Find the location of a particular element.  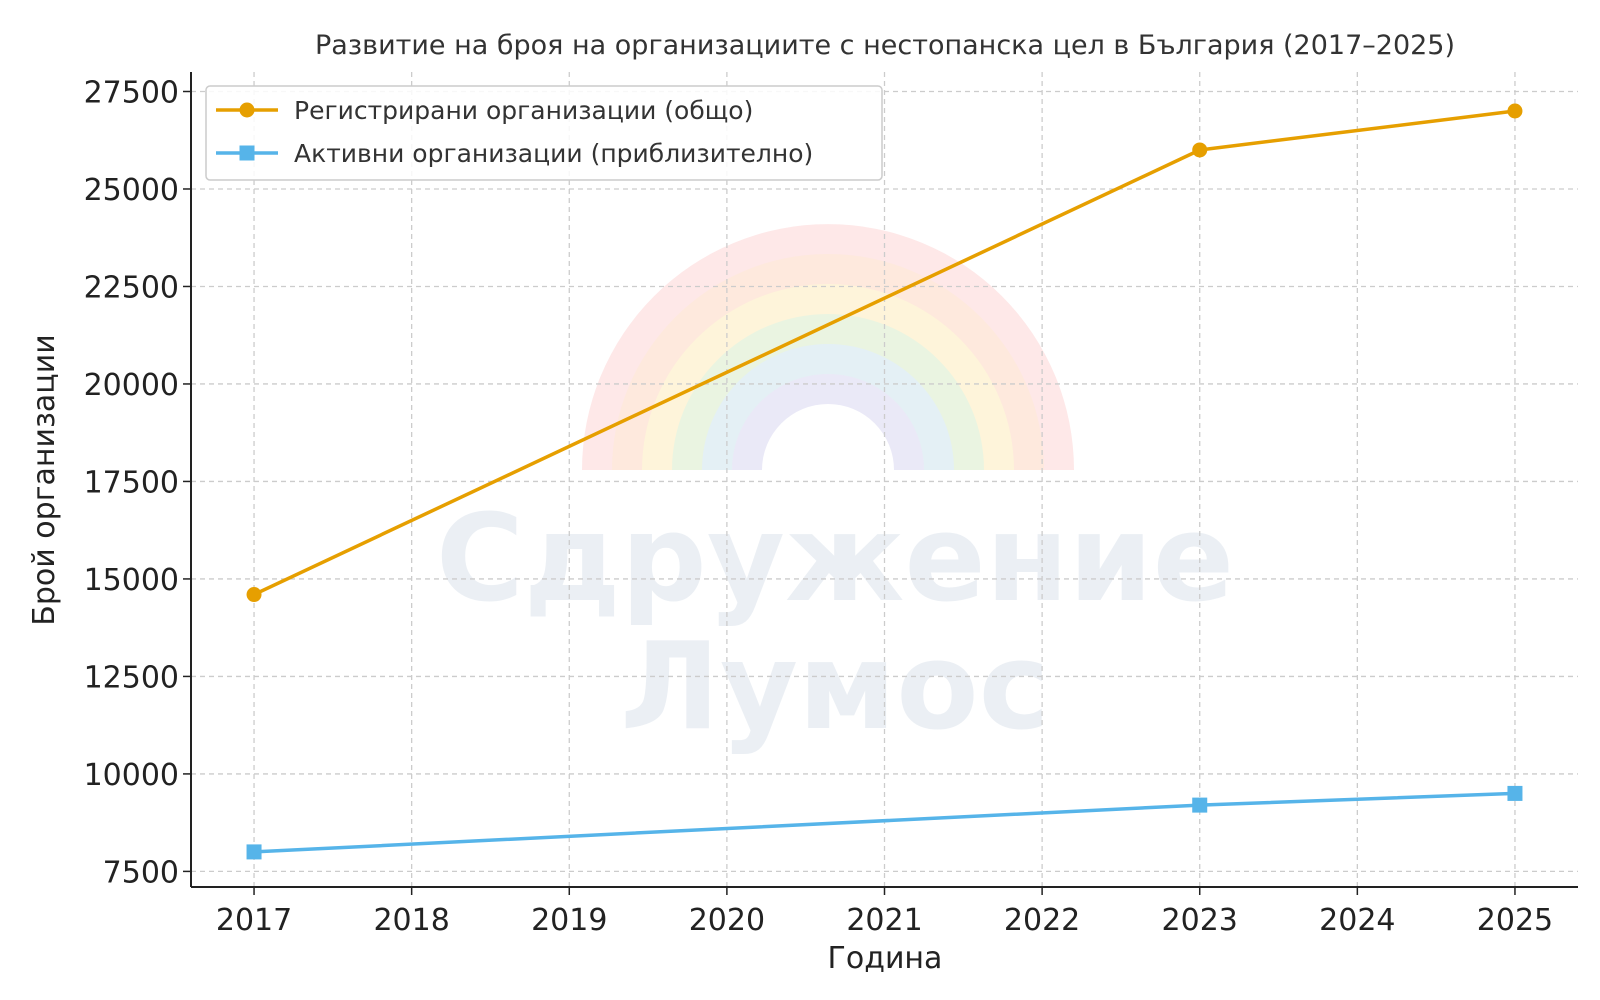

legend-label: Регистрирани организации (общо) is located at coordinates (523, 110).